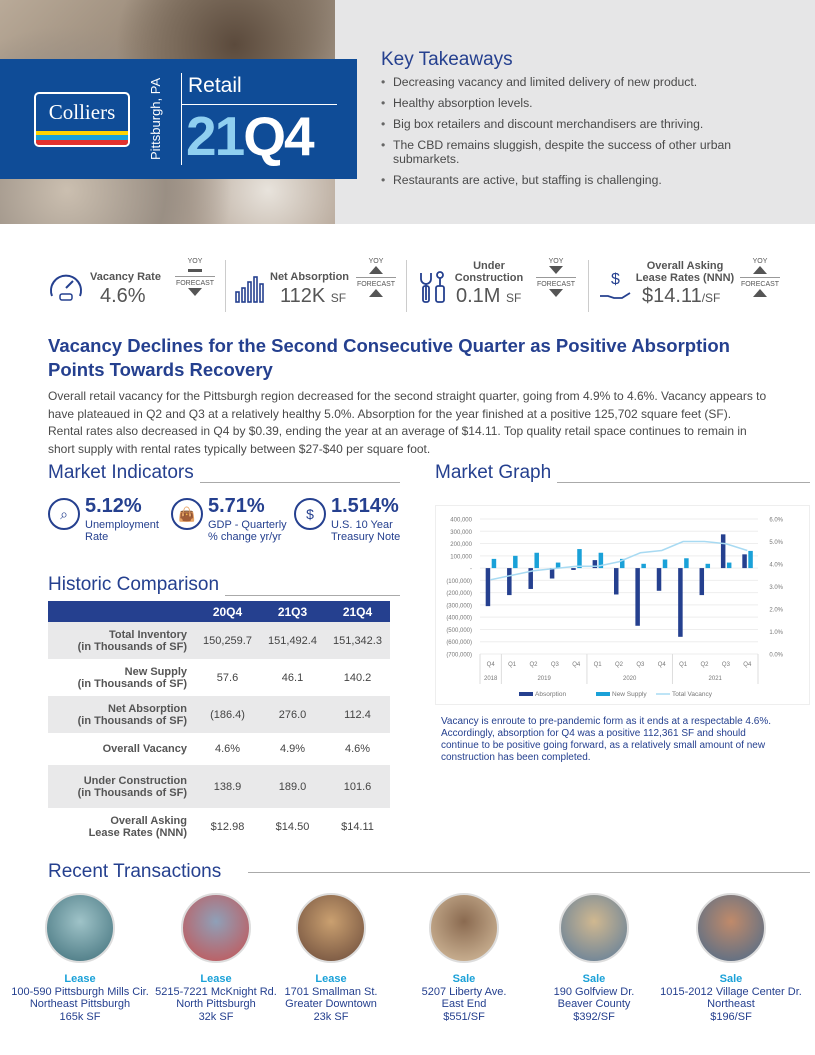 This screenshot has height=1055, width=815. What do you see at coordinates (459, 619) in the screenshot?
I see `y-tick-label: (400,000)` at bounding box center [459, 619].